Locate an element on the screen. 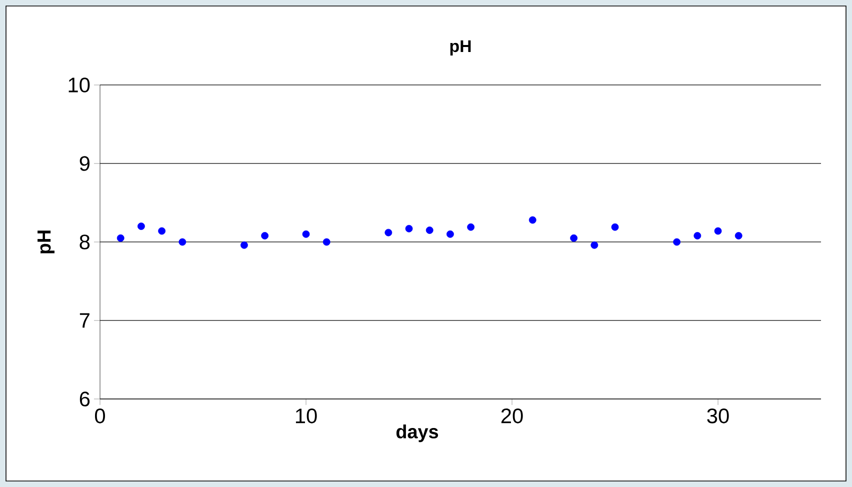 The width and height of the screenshot is (852, 487). x-axis-title: days is located at coordinates (417, 433).